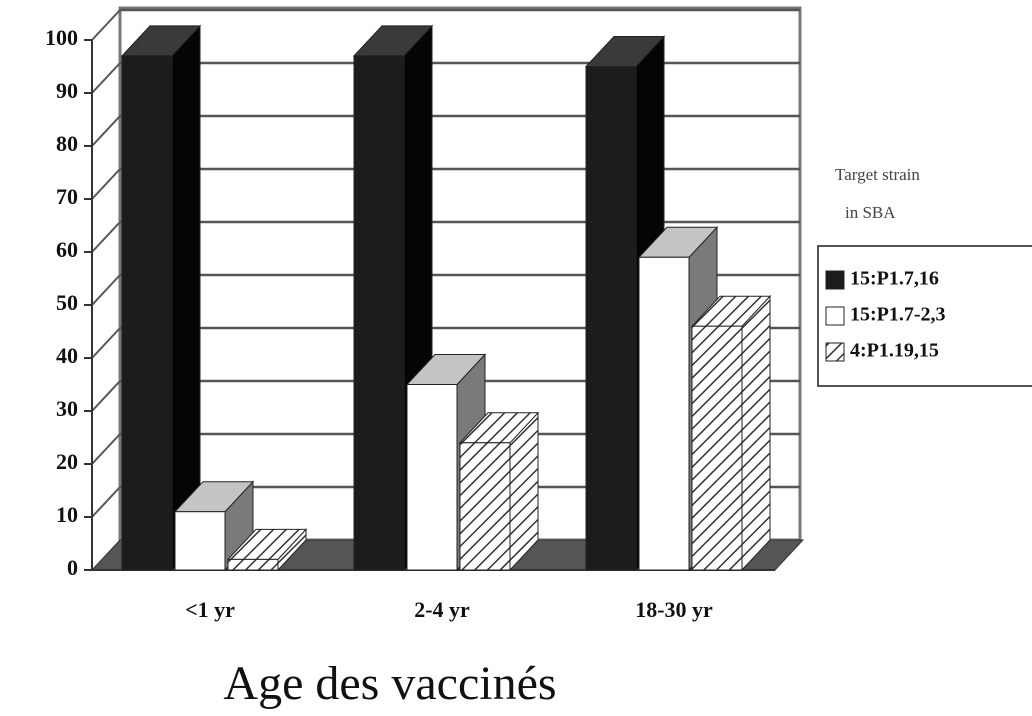 The width and height of the screenshot is (1032, 716). Describe the element at coordinates (67, 461) in the screenshot. I see `y-tick-label: 20` at that location.